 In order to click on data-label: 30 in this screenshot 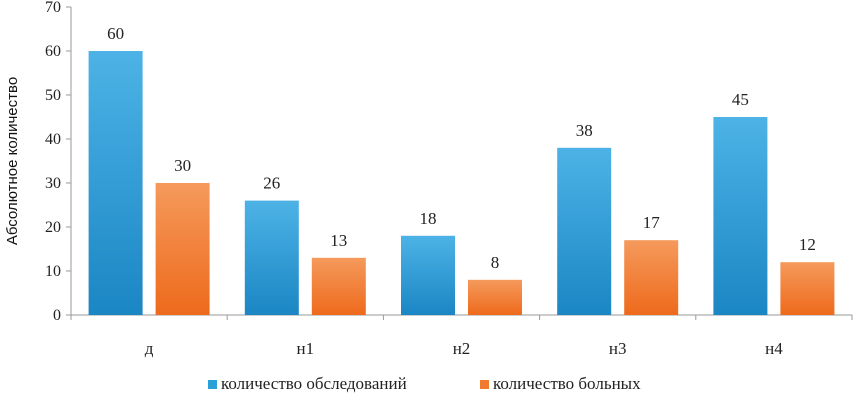, I will do `click(182, 165)`.